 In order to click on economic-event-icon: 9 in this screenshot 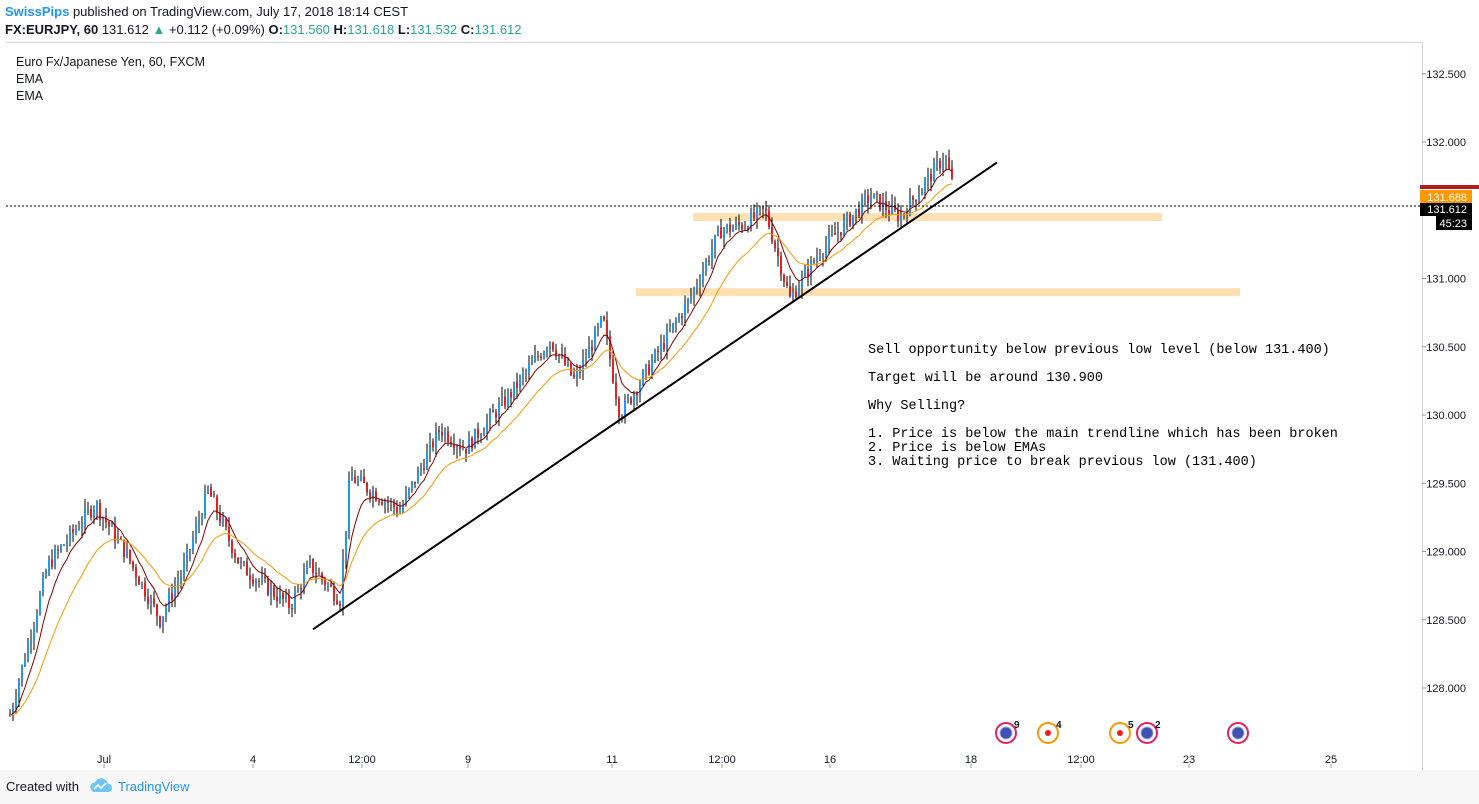, I will do `click(1007, 732)`.